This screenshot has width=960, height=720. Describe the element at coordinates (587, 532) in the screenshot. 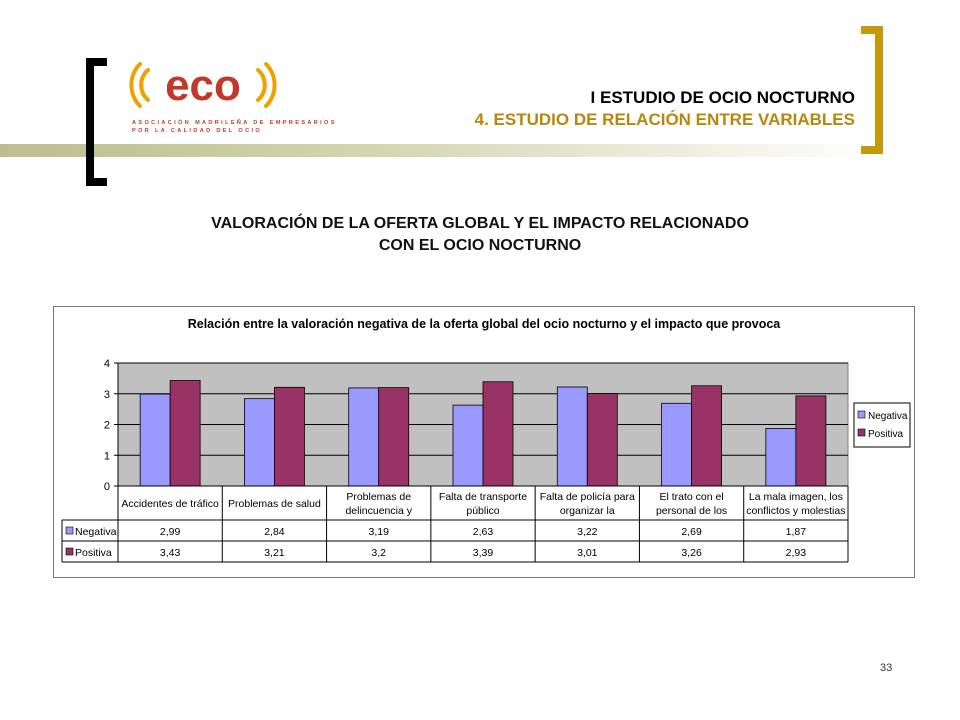

I see `data-label: 3,22` at that location.